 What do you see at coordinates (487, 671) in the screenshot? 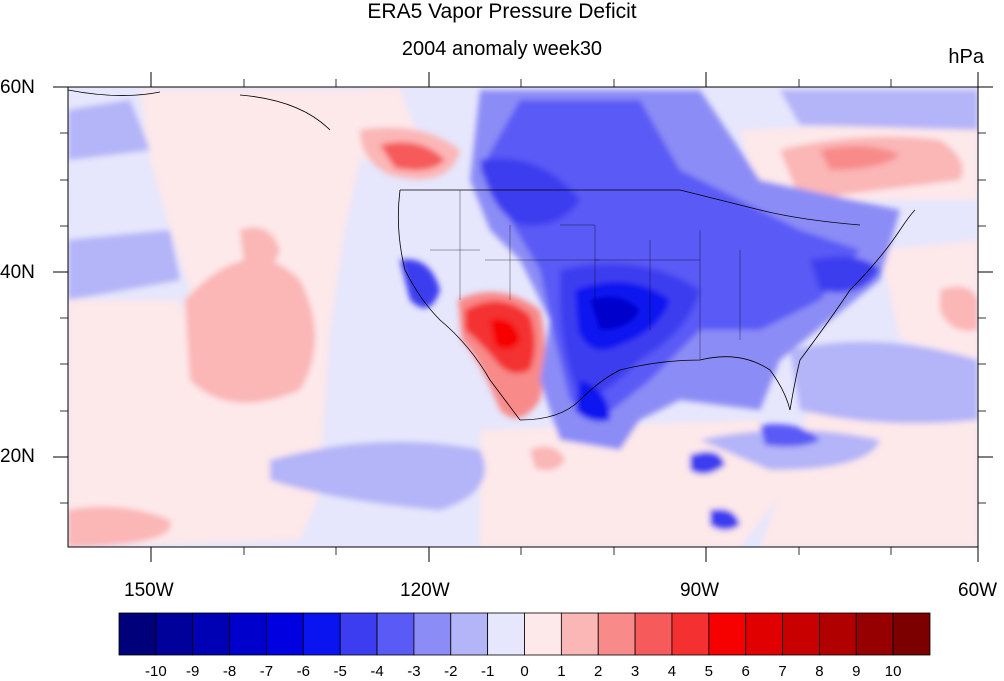
I see `colorbar-tick-label: -1` at bounding box center [487, 671].